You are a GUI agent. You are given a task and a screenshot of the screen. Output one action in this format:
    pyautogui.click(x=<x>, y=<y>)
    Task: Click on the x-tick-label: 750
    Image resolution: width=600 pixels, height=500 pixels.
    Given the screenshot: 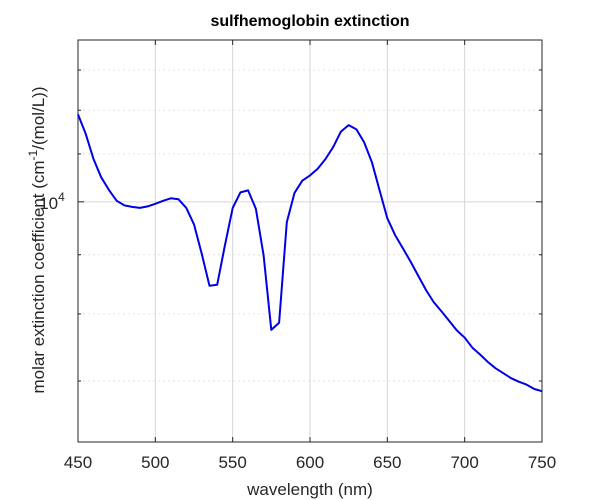 What is the action you would take?
    pyautogui.click(x=542, y=462)
    